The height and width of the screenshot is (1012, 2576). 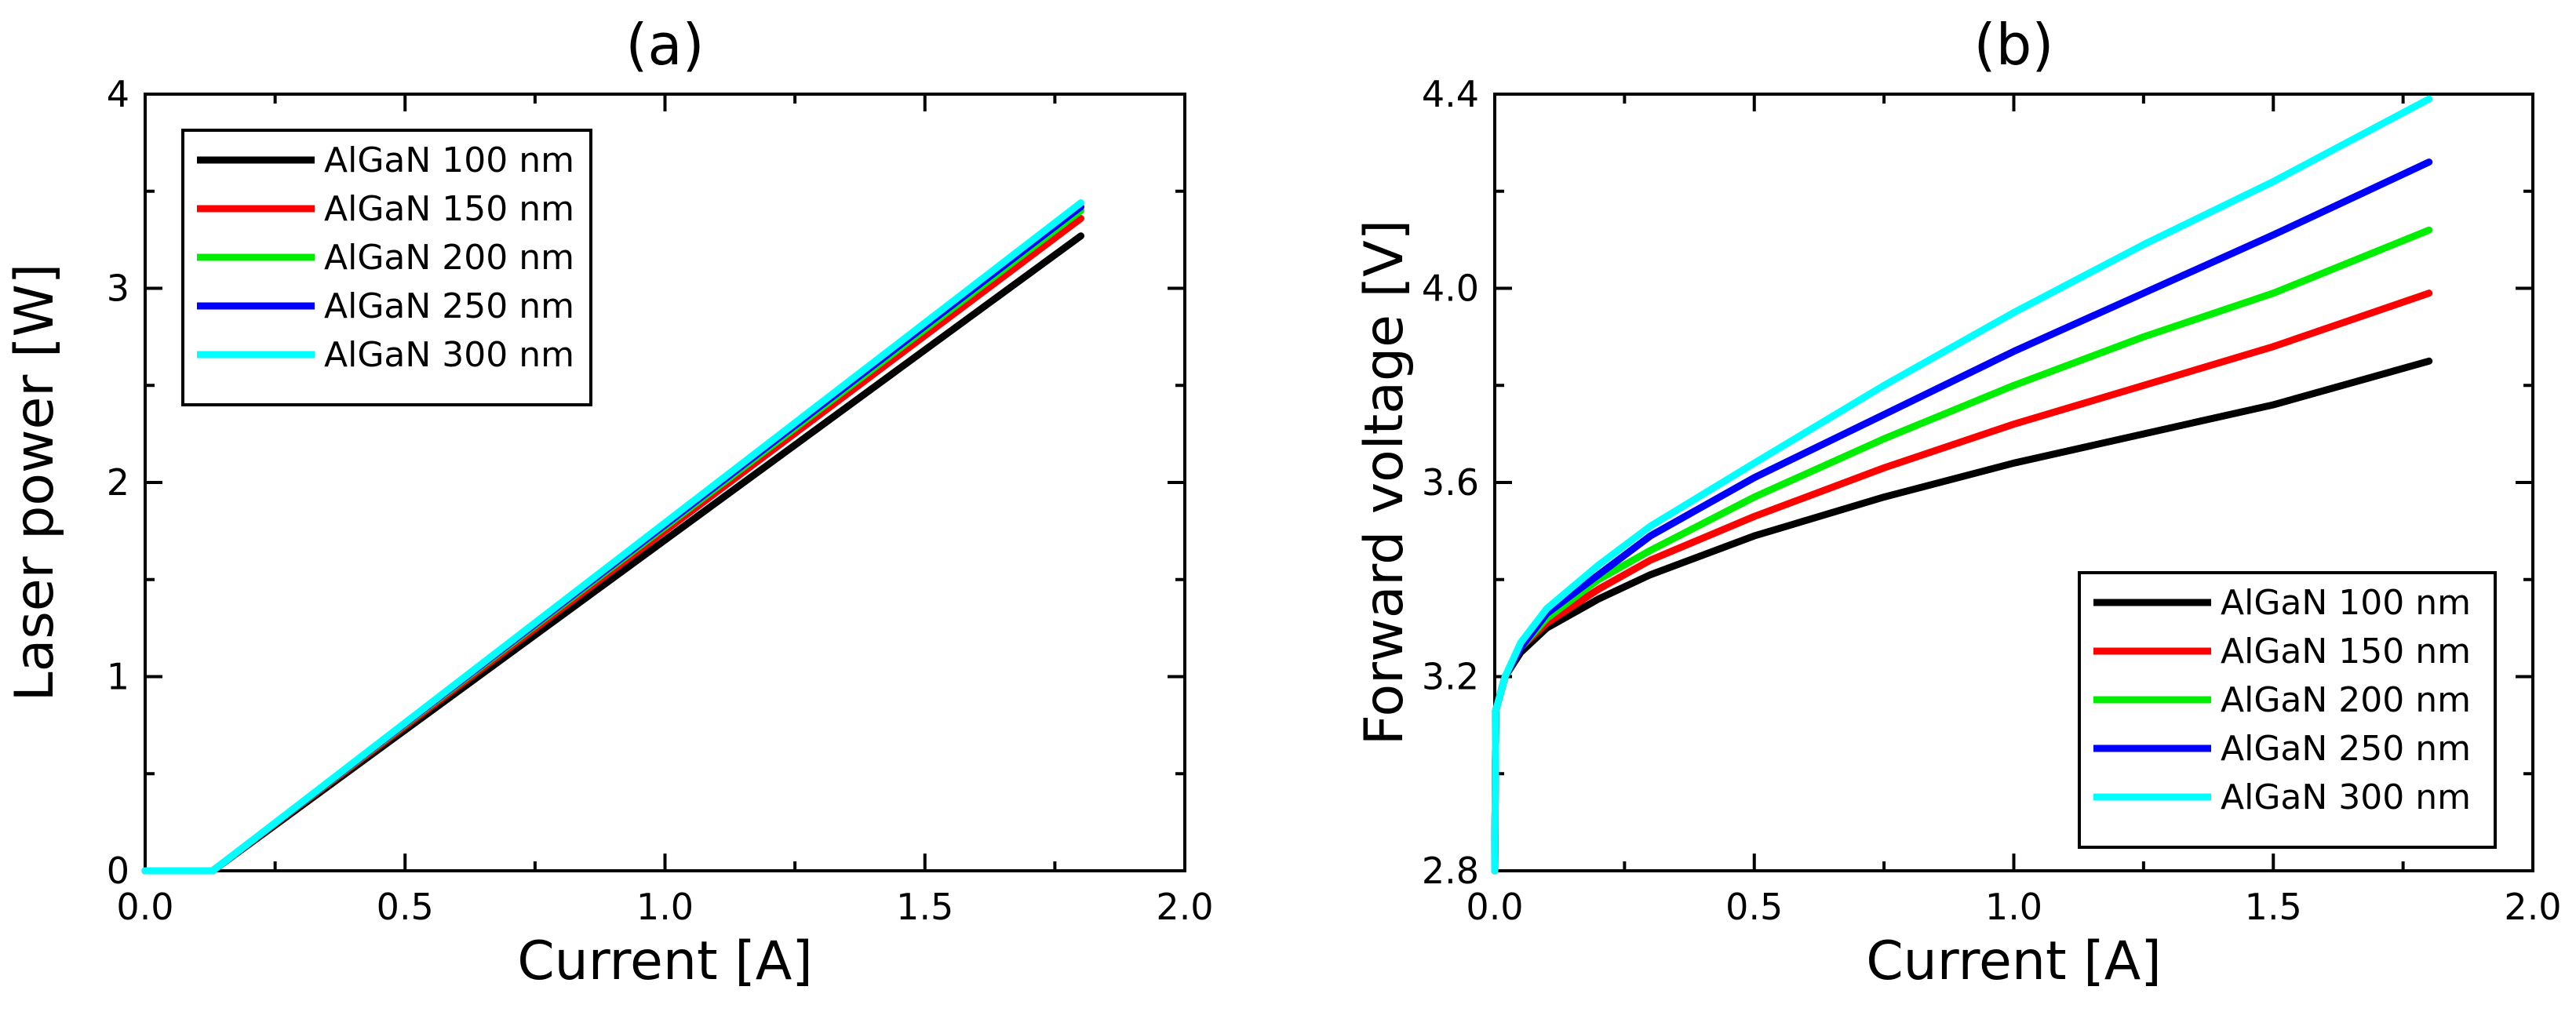 What do you see at coordinates (1450, 871) in the screenshot?
I see `y-tick-label: 2.8` at bounding box center [1450, 871].